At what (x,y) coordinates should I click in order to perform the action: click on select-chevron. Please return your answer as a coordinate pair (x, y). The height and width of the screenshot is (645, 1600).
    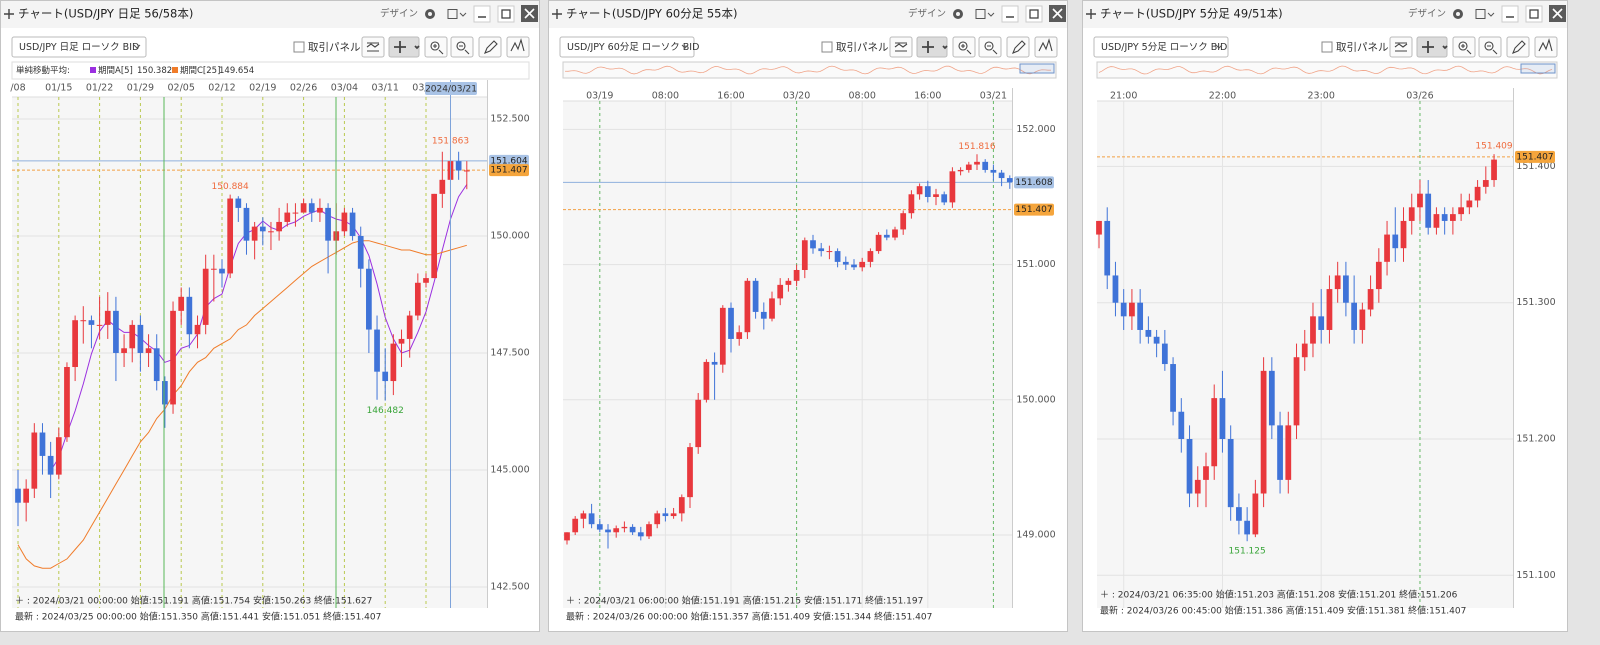
    Looking at the image, I should click on (1219, 46).